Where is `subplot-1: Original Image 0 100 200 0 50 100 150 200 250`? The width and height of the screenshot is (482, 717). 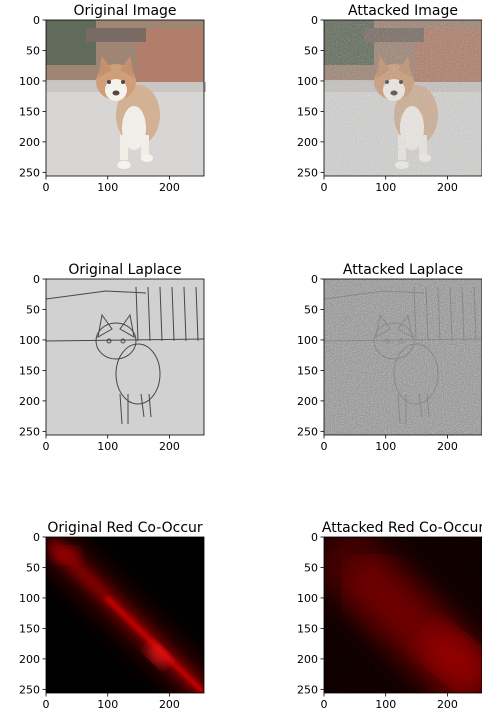 subplot-1: Original Image 0 100 200 0 50 100 150 200 250 is located at coordinates (112, 98).